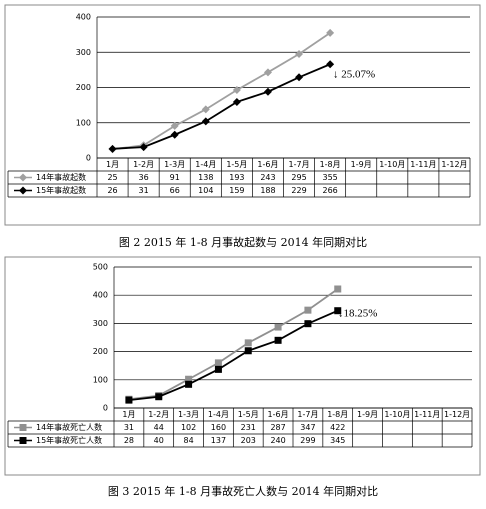 The width and height of the screenshot is (486, 509). I want to click on table-value: 40, so click(159, 440).